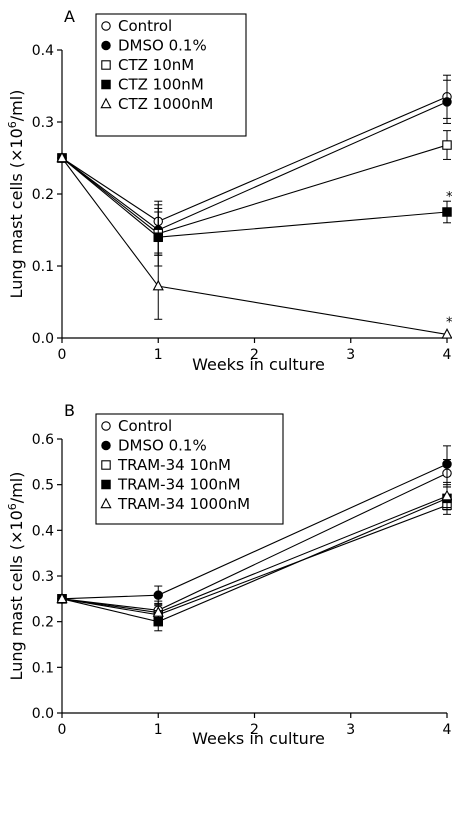 Image resolution: width=452 pixels, height=819 pixels. I want to click on legend-label: TRAM-34 100nM, so click(179, 485).